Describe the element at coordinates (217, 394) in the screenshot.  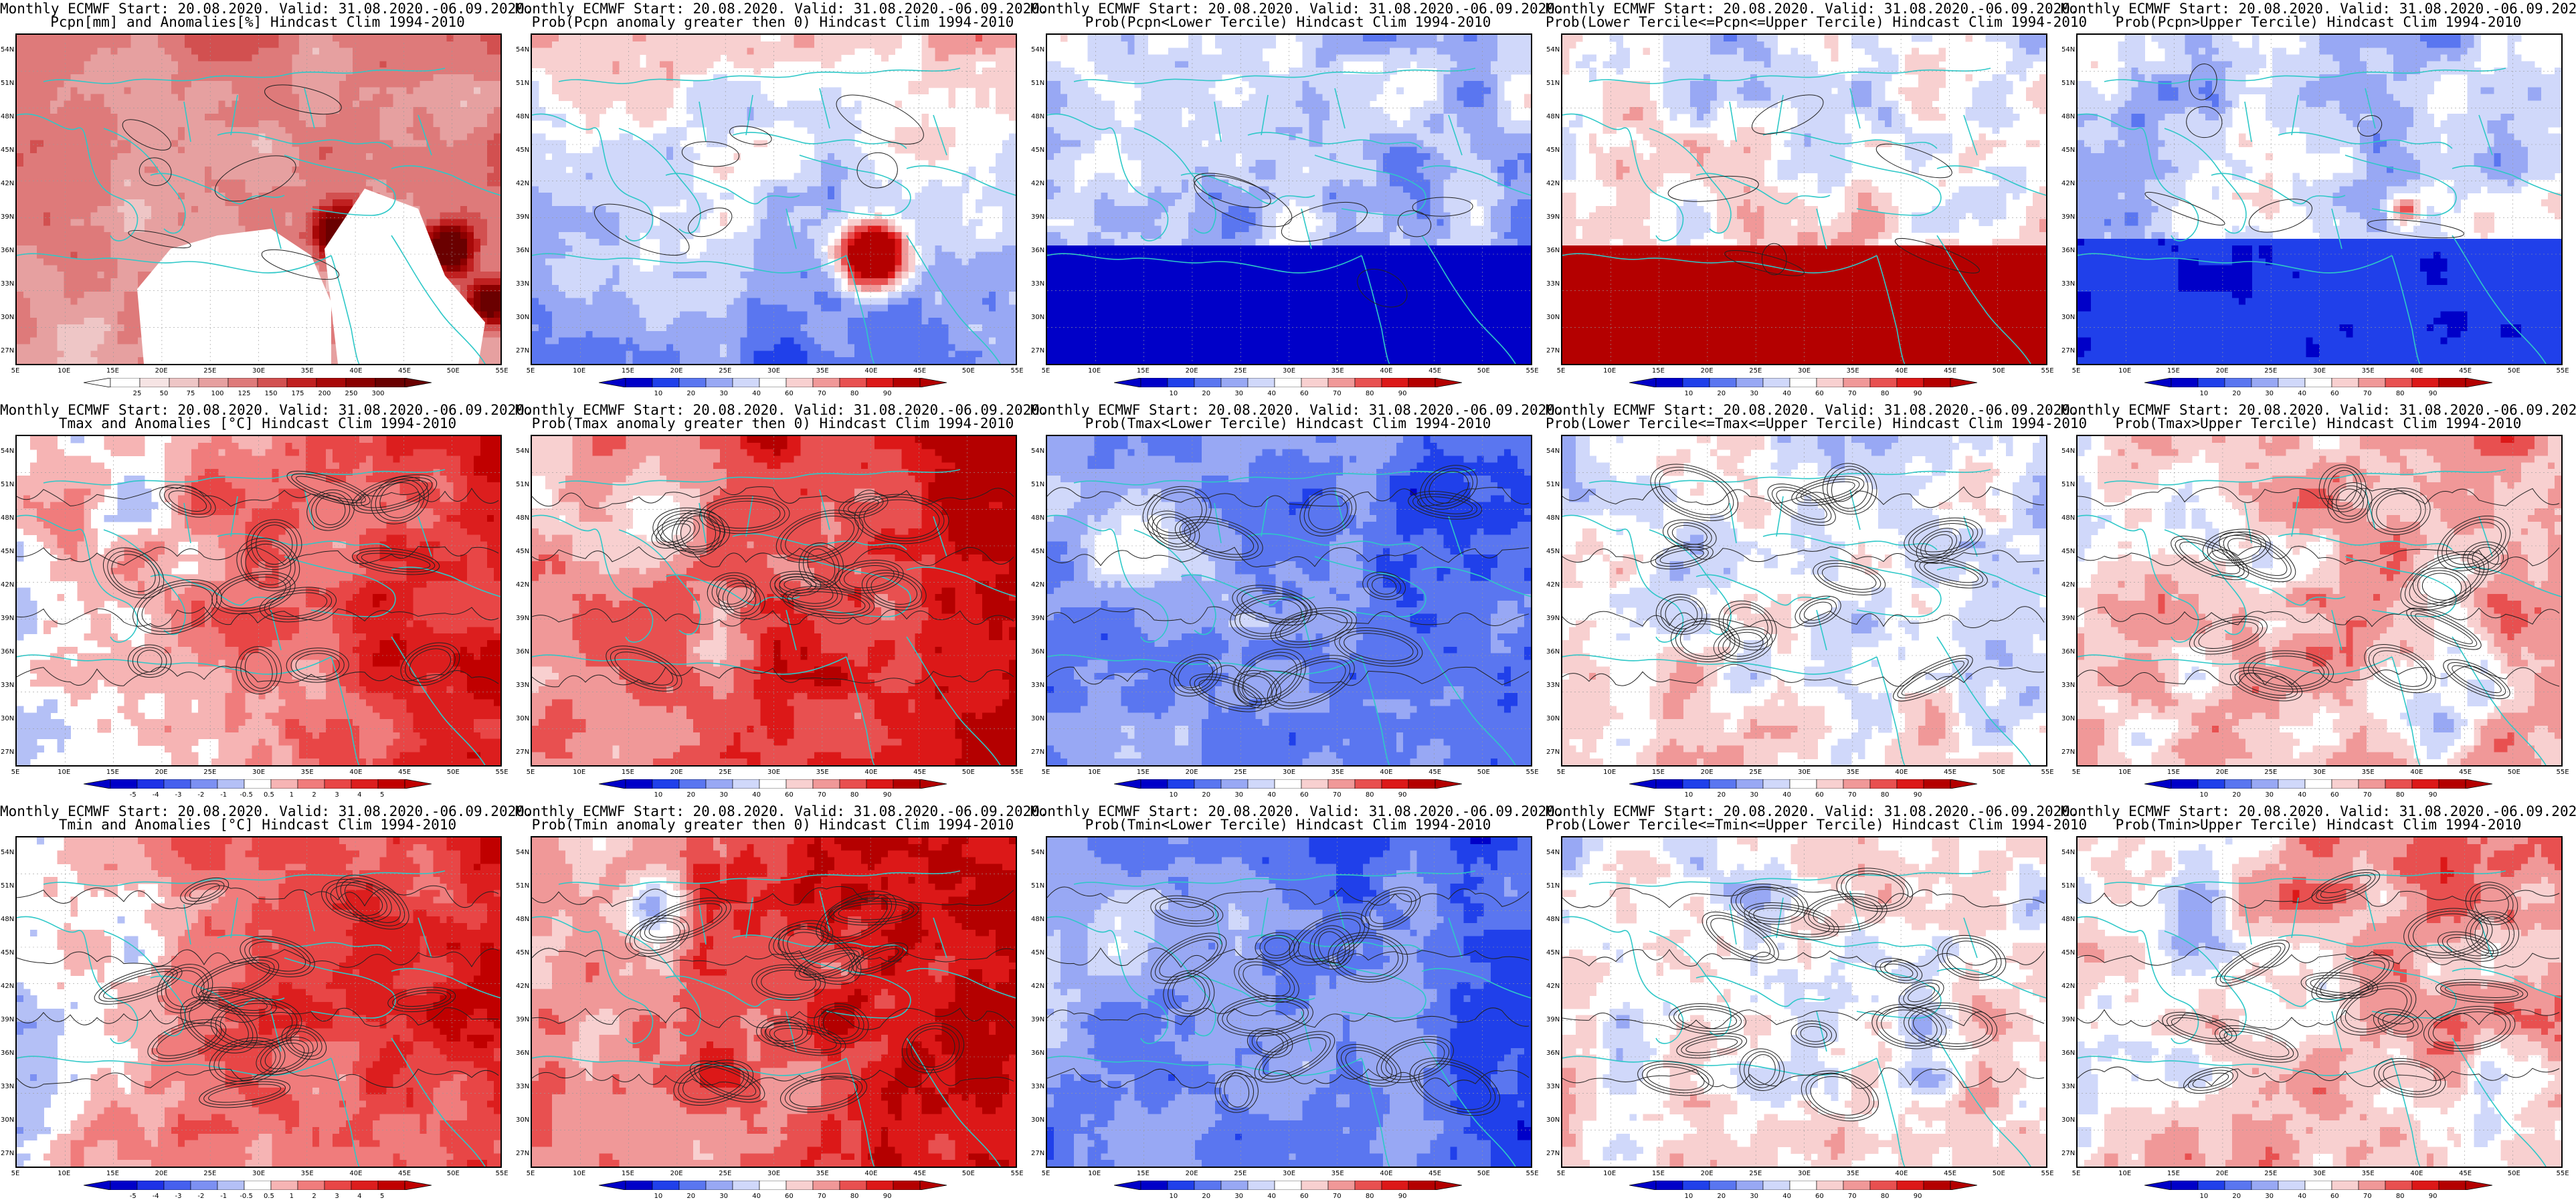
I see `colorbar-tick-label: 100` at that location.